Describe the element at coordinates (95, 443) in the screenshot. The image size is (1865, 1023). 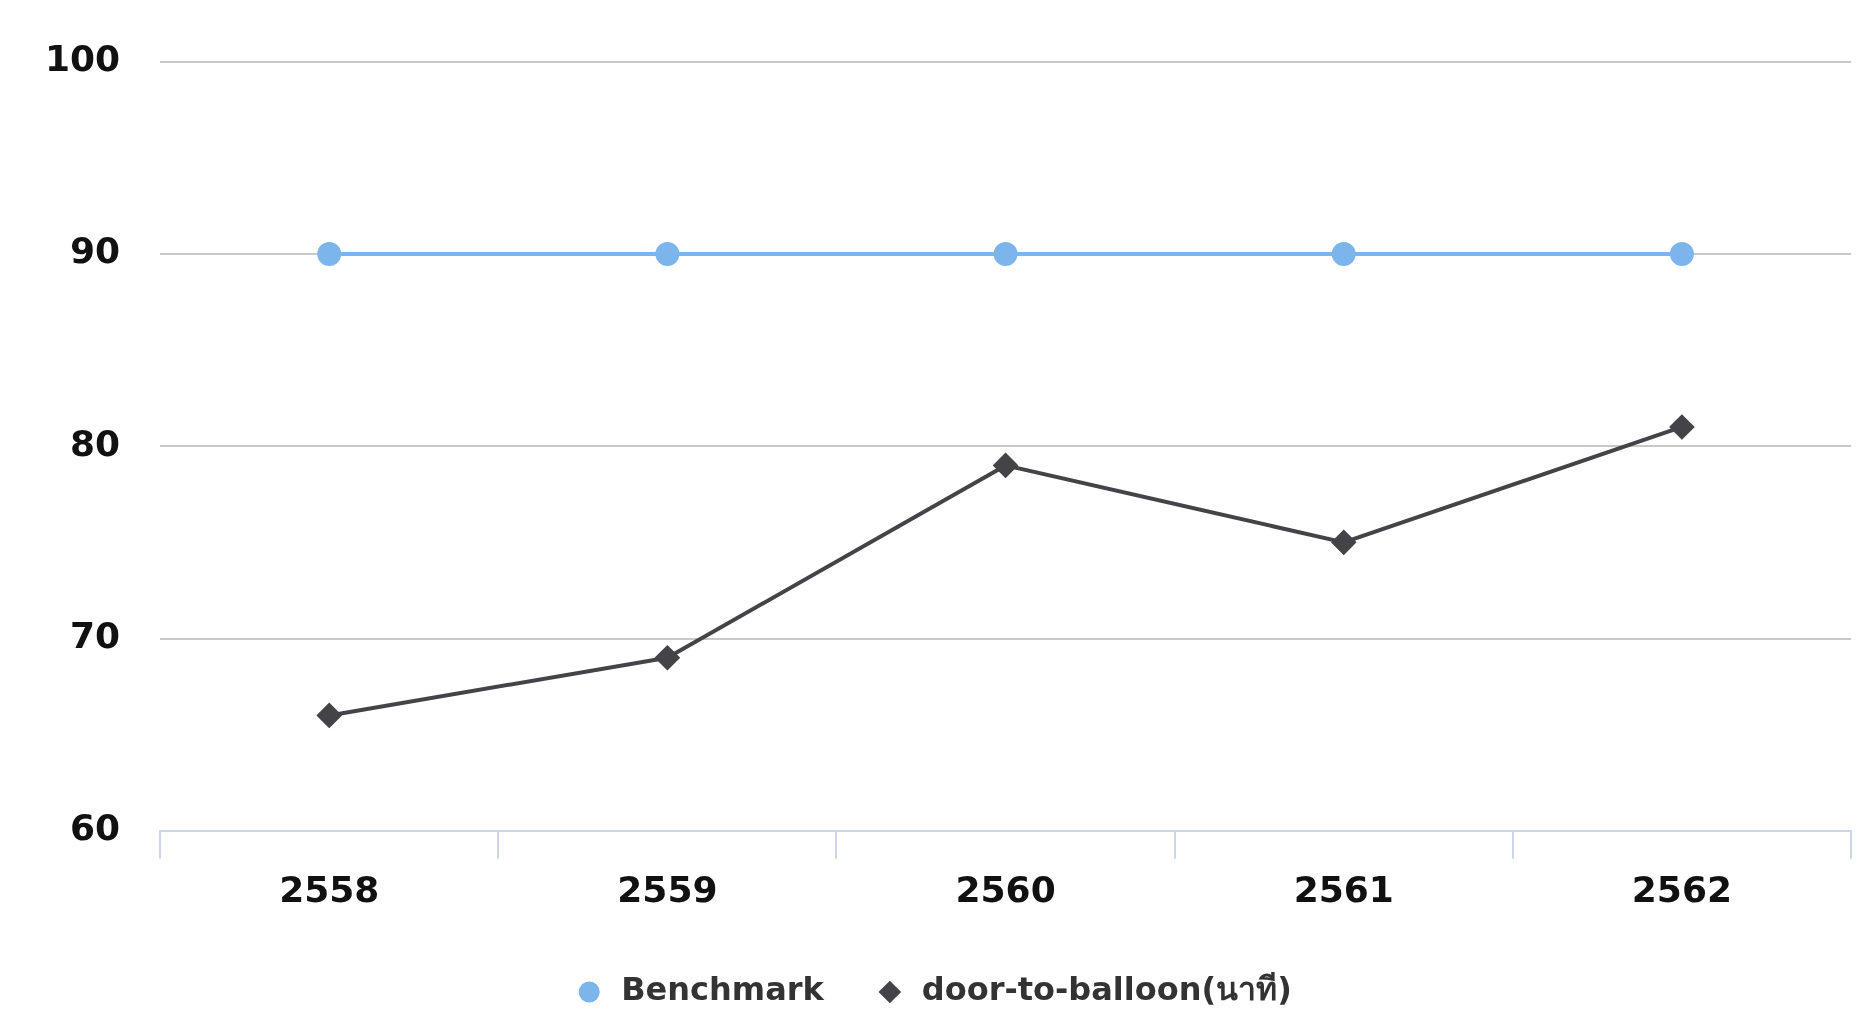
I see `y-tick-label: 80` at that location.